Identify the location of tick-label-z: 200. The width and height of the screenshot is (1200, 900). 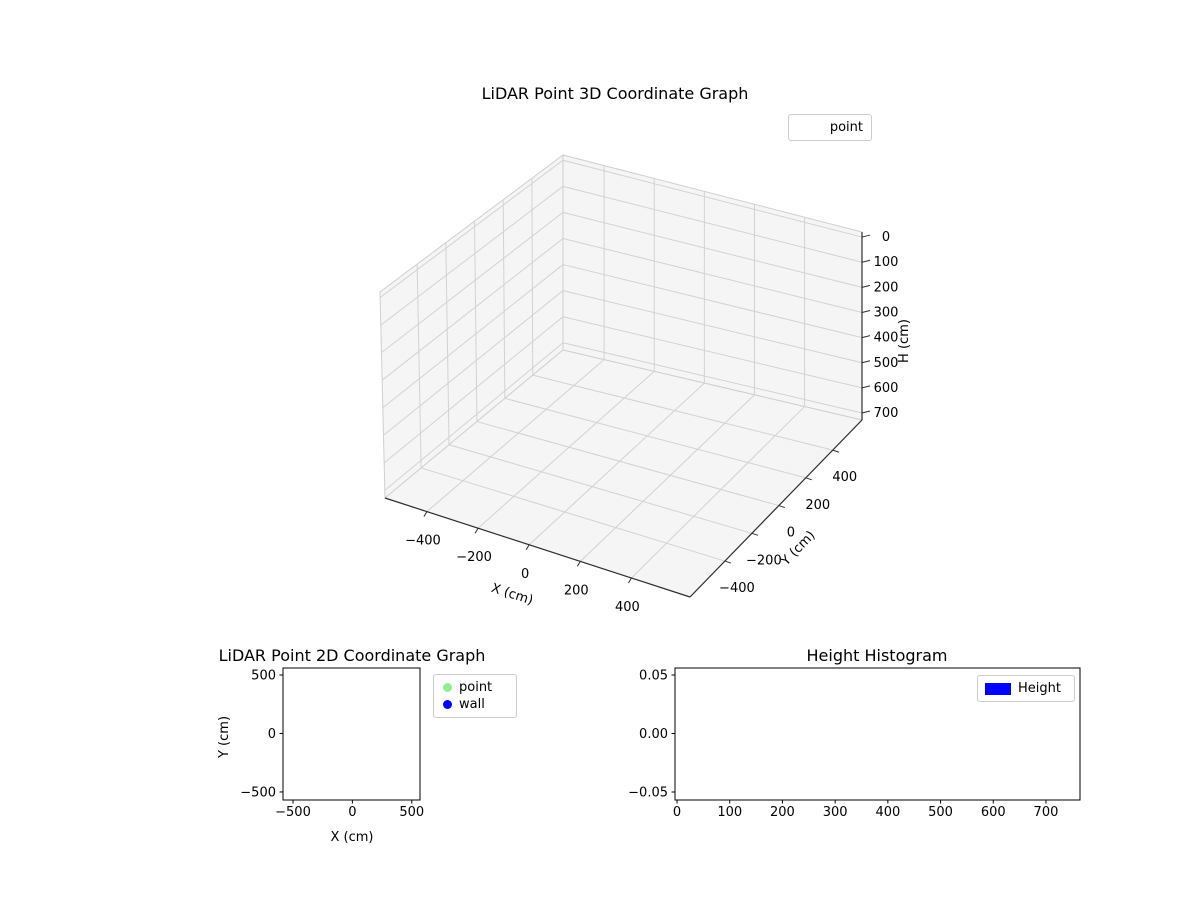
(886, 287).